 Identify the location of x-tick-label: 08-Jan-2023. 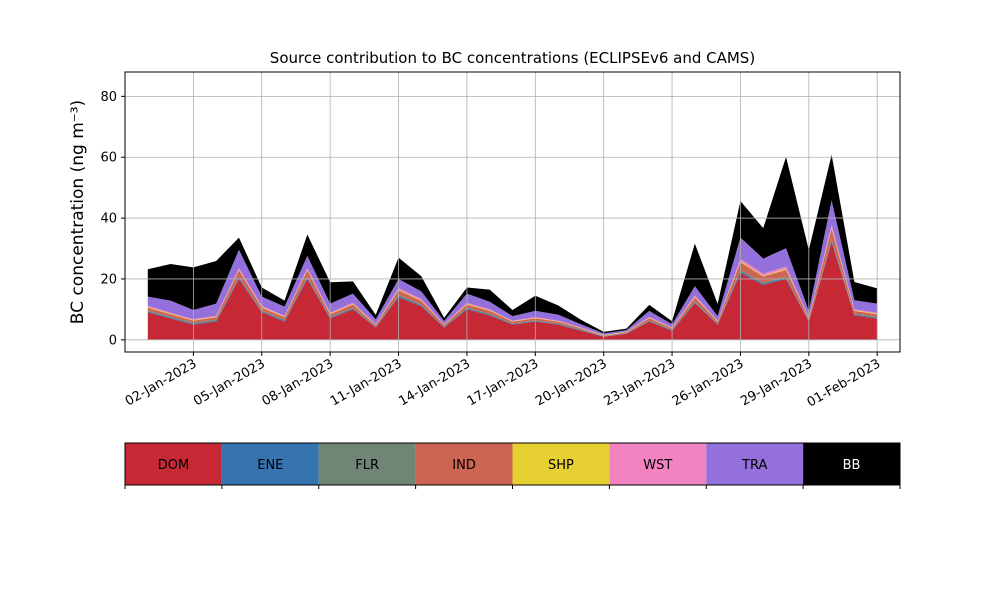
(298, 382).